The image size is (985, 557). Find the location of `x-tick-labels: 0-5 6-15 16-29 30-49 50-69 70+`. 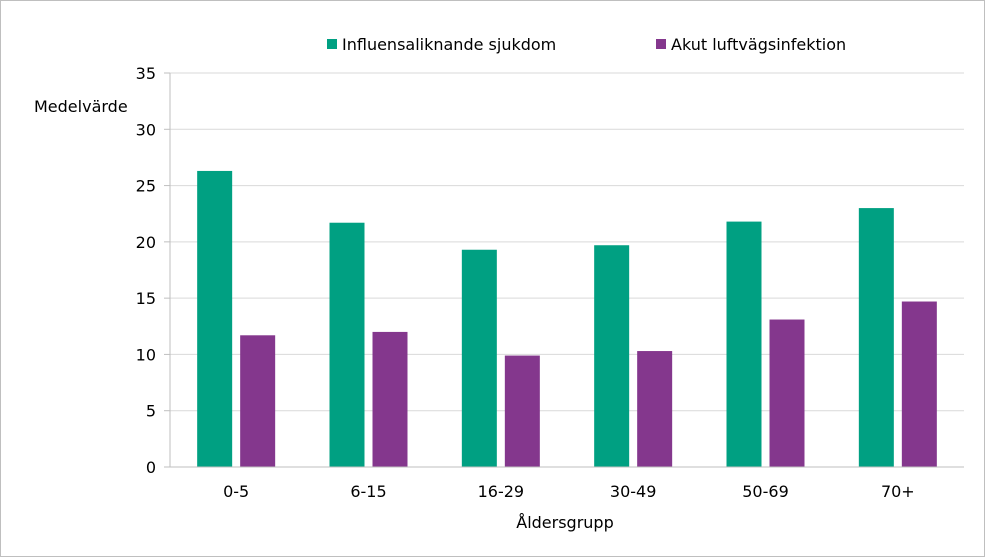

x-tick-labels: 0-5 6-15 16-29 30-49 50-69 70+ is located at coordinates (569, 491).